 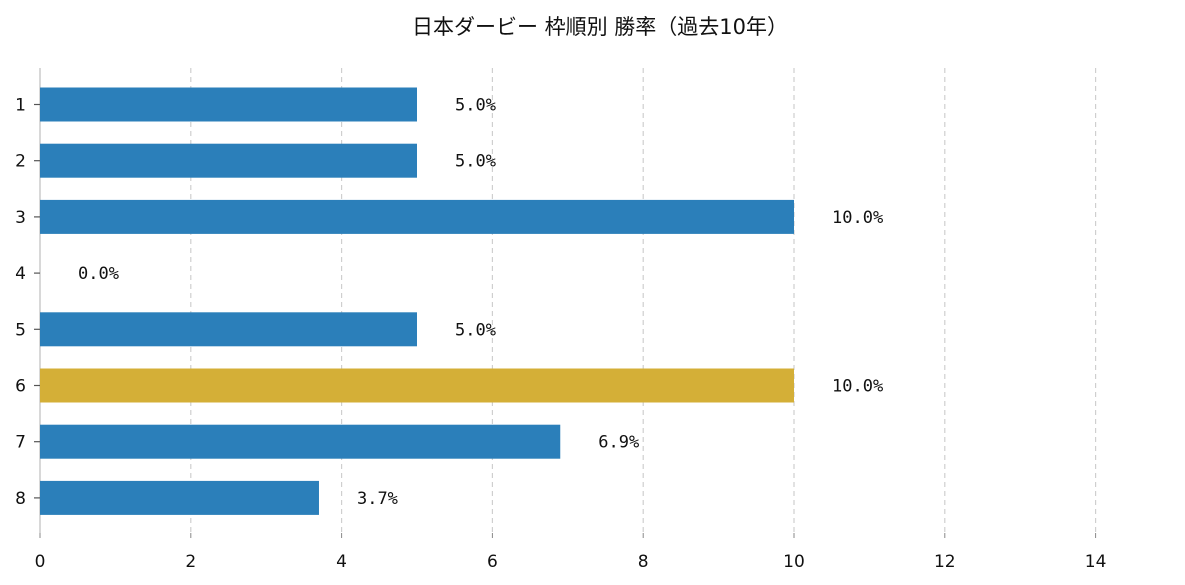 What do you see at coordinates (20, 387) in the screenshot?
I see `y-tick-label: 6` at bounding box center [20, 387].